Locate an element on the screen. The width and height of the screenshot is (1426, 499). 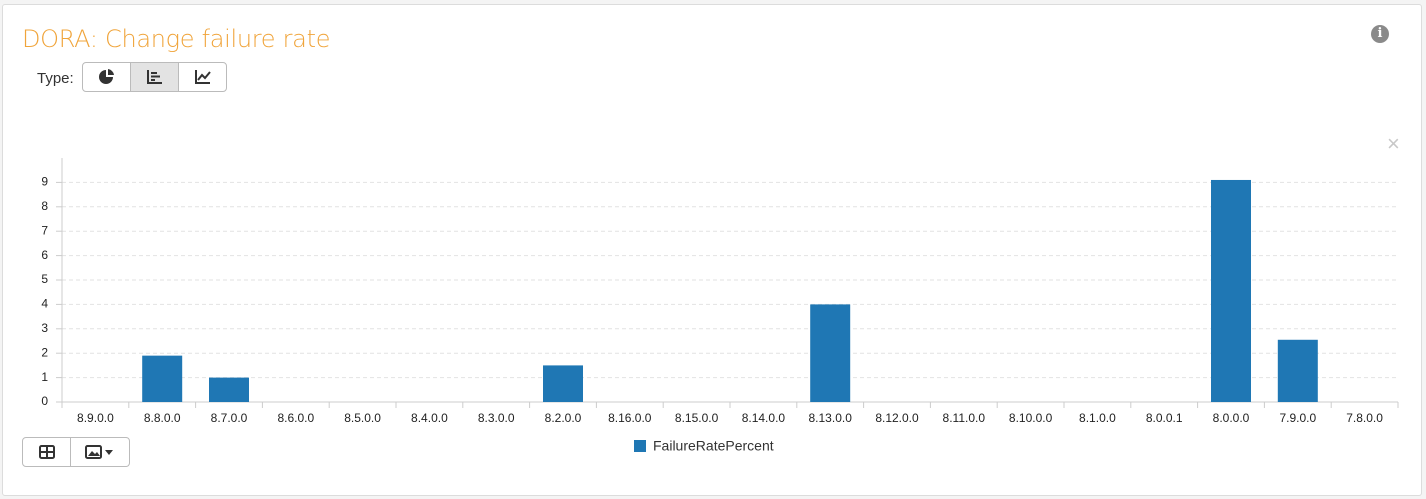
image-export-button is located at coordinates (100, 452).